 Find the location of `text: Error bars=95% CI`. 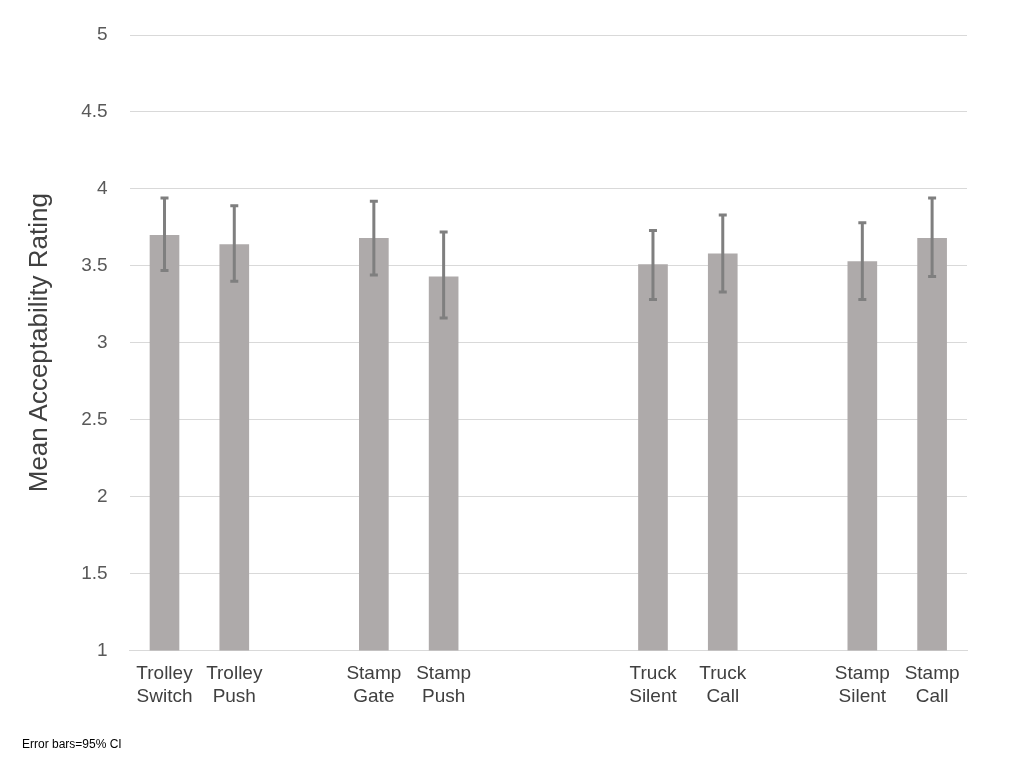

text: Error bars=95% CI is located at coordinates (72, 744).